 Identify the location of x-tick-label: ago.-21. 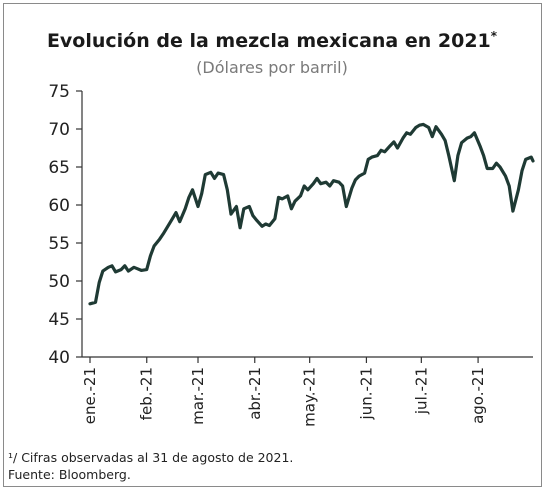
(478, 395).